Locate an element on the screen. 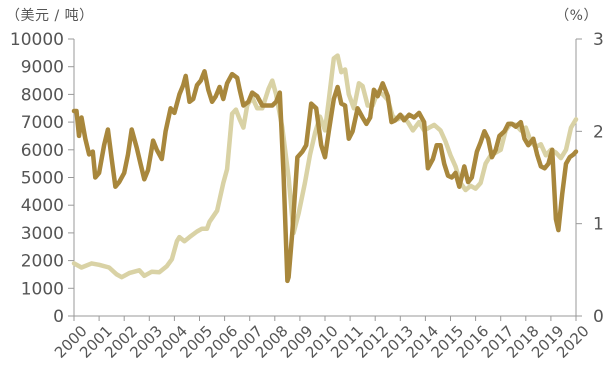 The width and height of the screenshot is (612, 368). right-tick-label: 1 is located at coordinates (598, 225).